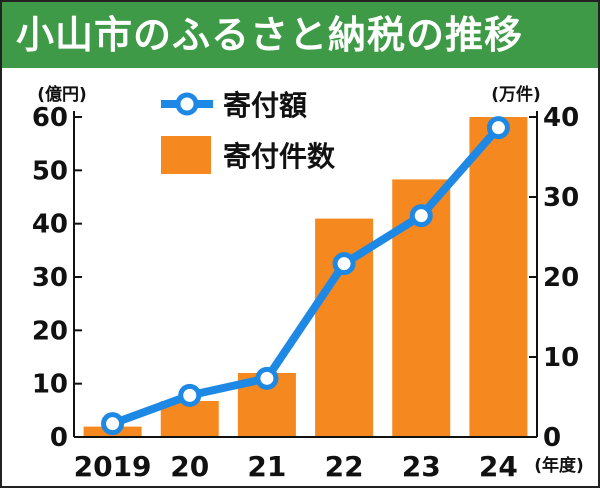 The width and height of the screenshot is (600, 490). What do you see at coordinates (50, 278) in the screenshot?
I see `y-left-tick-label: 30` at bounding box center [50, 278].